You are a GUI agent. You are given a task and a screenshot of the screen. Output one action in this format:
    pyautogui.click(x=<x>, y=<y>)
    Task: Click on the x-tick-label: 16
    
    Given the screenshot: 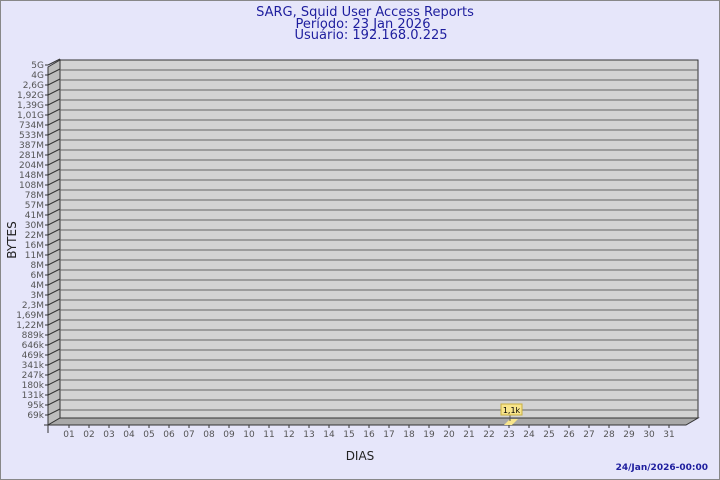 What is the action you would take?
    pyautogui.click(x=369, y=435)
    